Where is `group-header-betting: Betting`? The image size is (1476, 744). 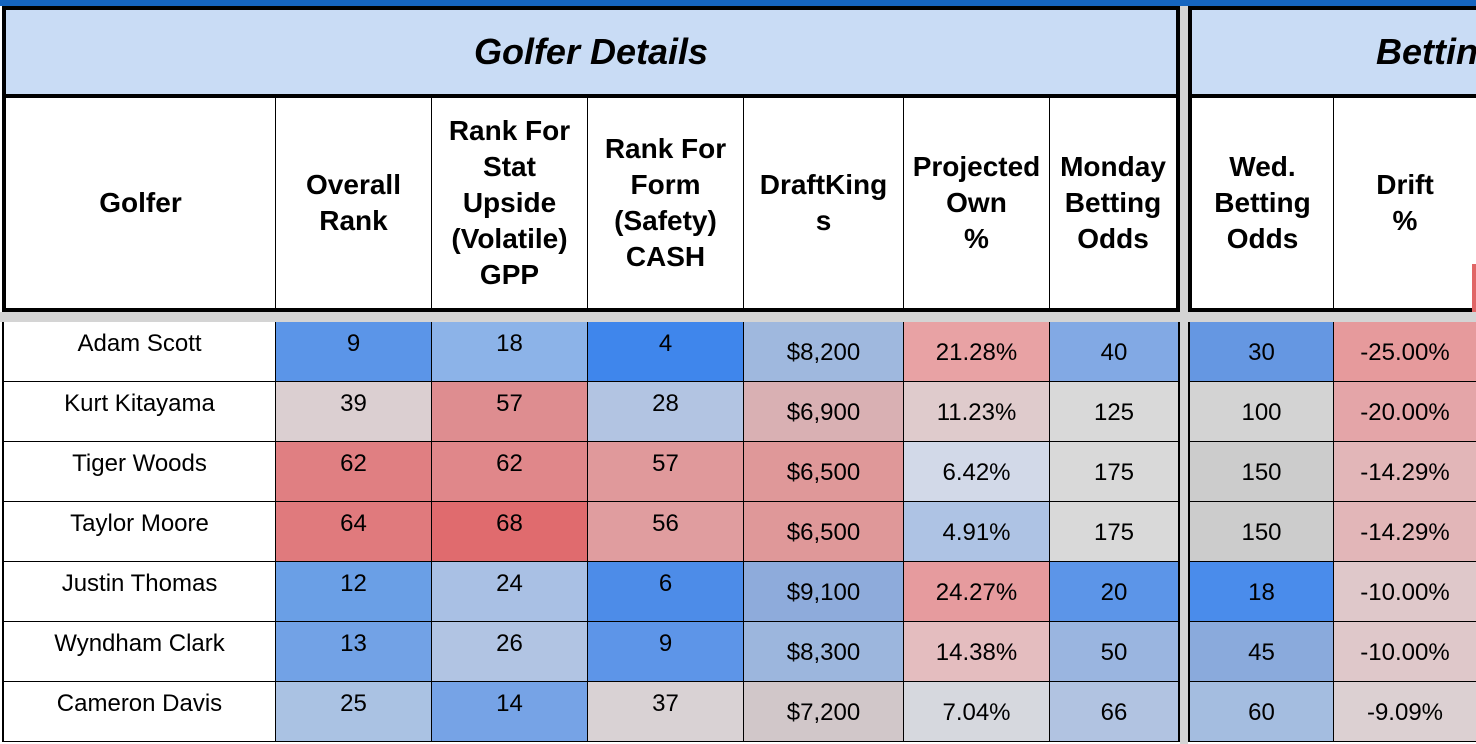
group-header-betting: Betting is located at coordinates (1332, 52).